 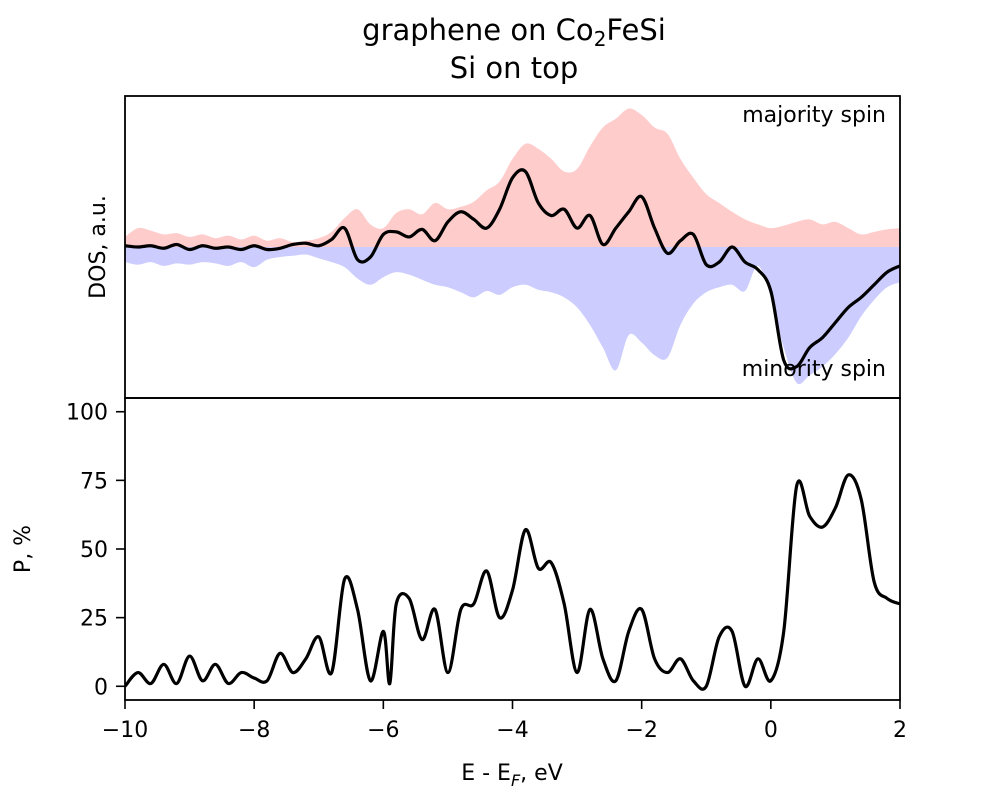 I want to click on energy-x-axis-label: E - EF, eV, so click(x=512, y=775).